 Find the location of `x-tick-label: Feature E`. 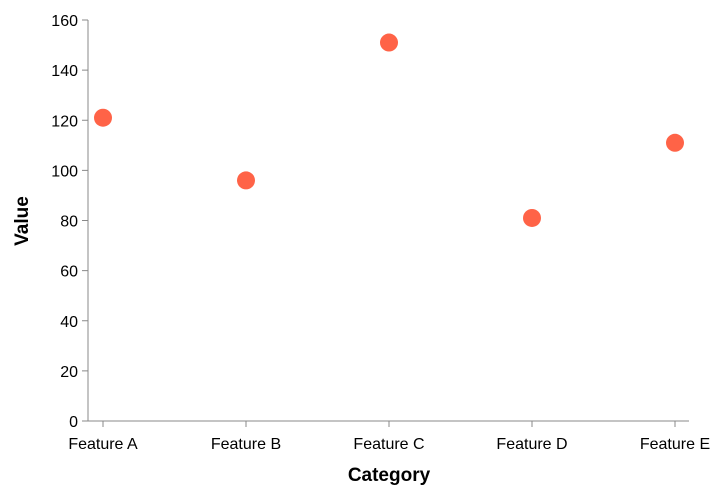

x-tick-label: Feature E is located at coordinates (675, 444).